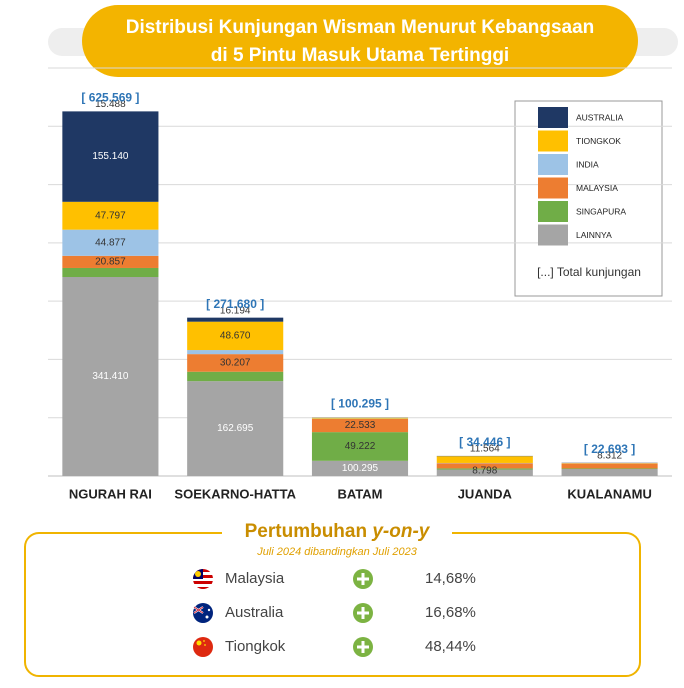 The height and width of the screenshot is (688, 684). What do you see at coordinates (110, 262) in the screenshot?
I see `value-label: 20.857` at bounding box center [110, 262].